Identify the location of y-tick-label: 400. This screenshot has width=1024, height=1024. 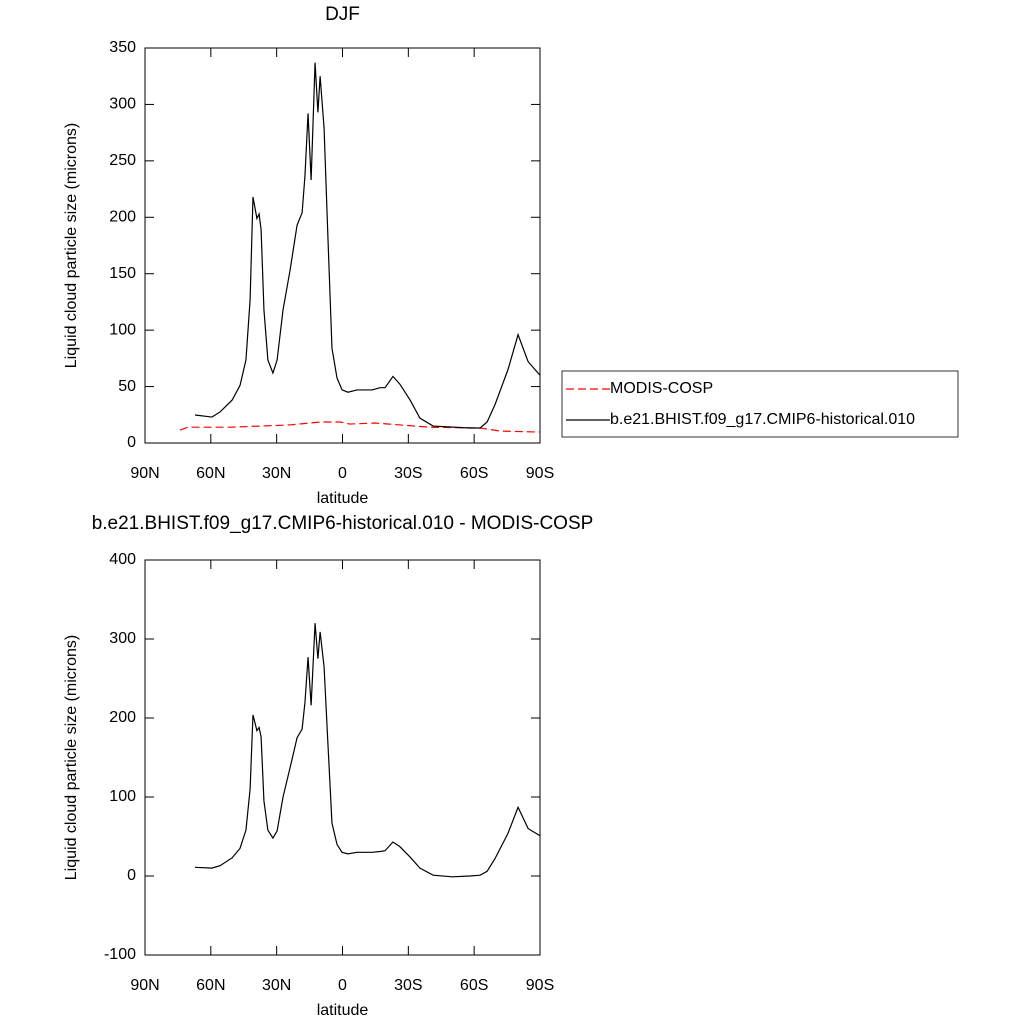
(122, 559).